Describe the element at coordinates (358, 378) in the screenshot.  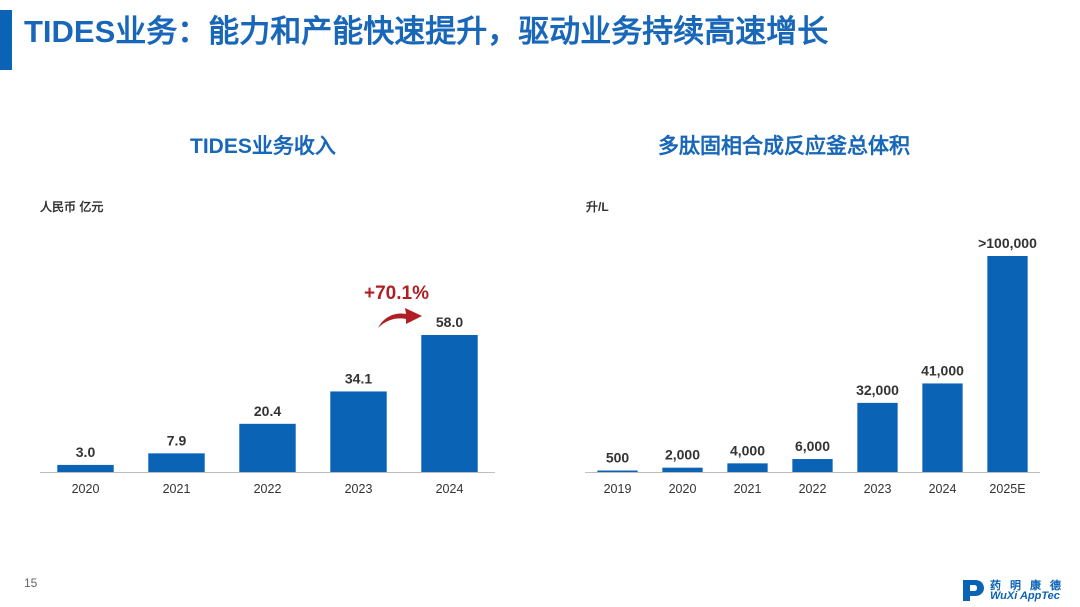
I see `data-label-2023: 34.1` at that location.